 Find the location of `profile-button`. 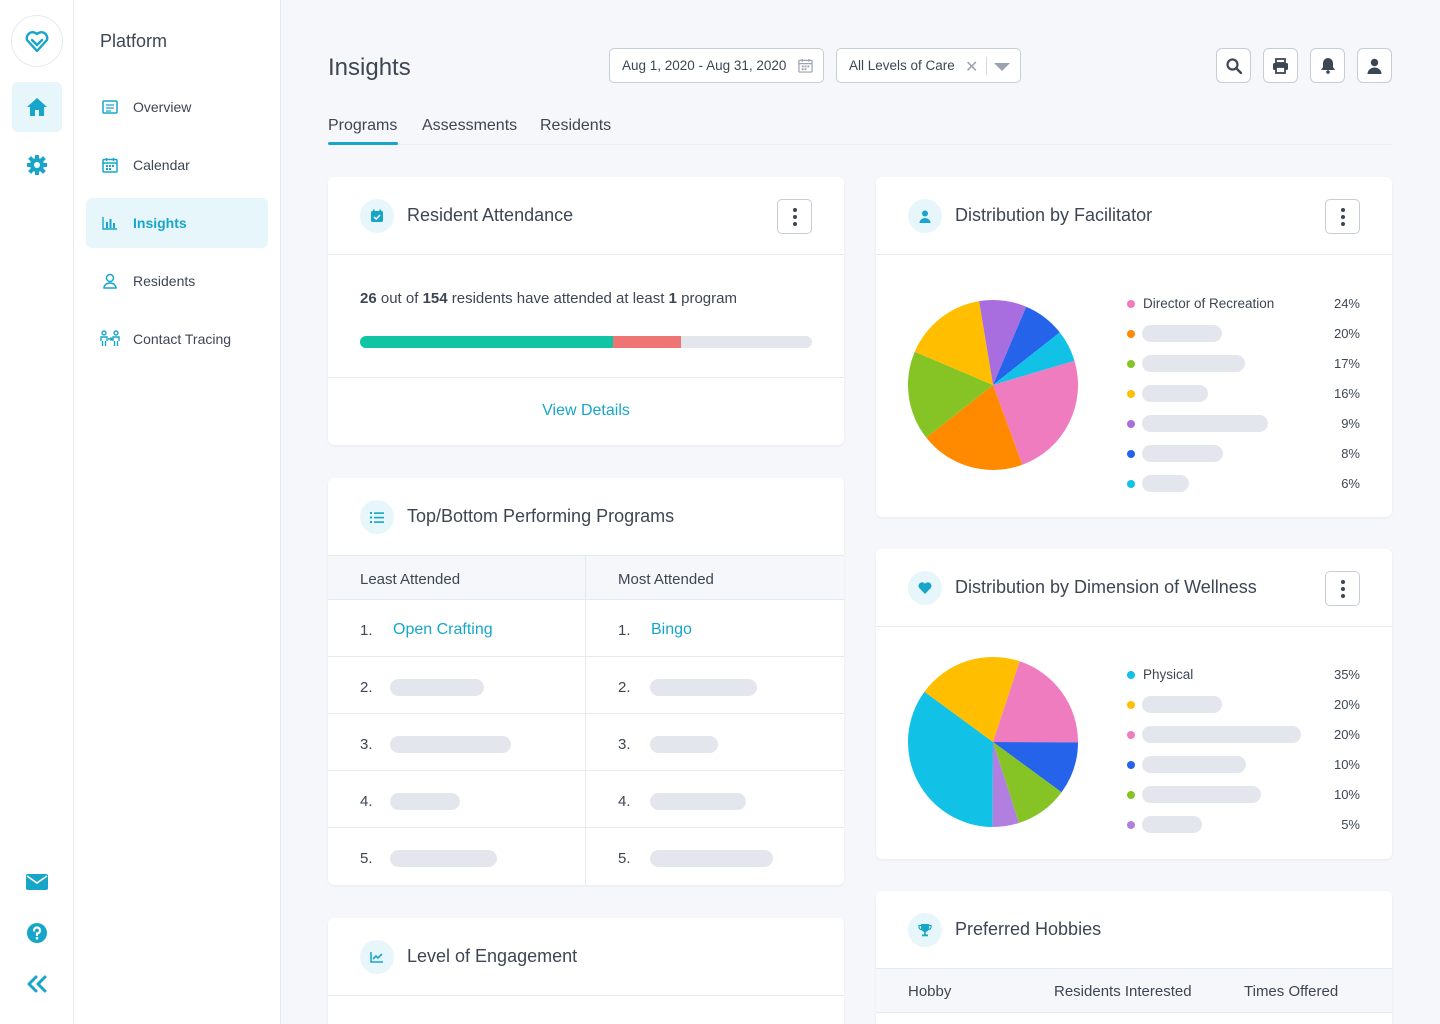

profile-button is located at coordinates (1374, 65).